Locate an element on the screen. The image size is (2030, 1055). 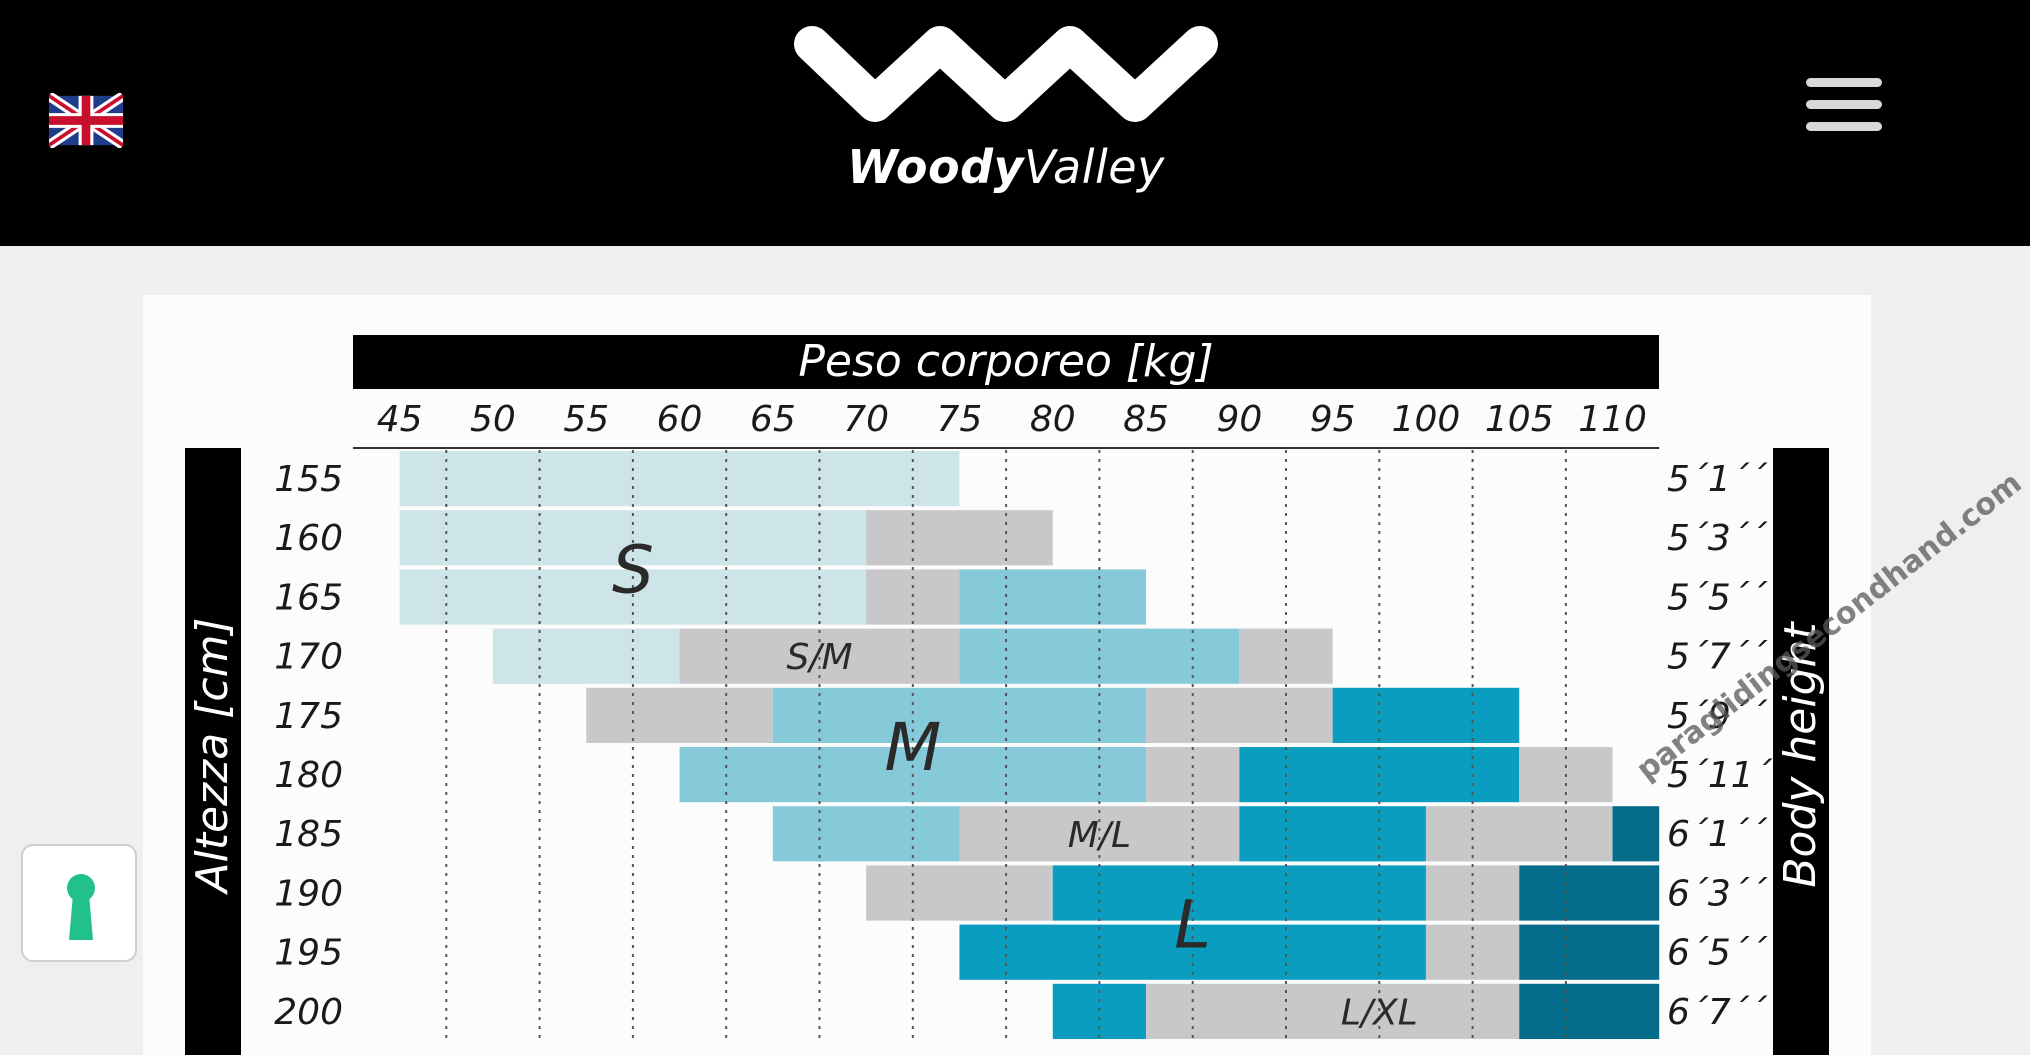
x-tick-label: 110 is located at coordinates (1612, 419).